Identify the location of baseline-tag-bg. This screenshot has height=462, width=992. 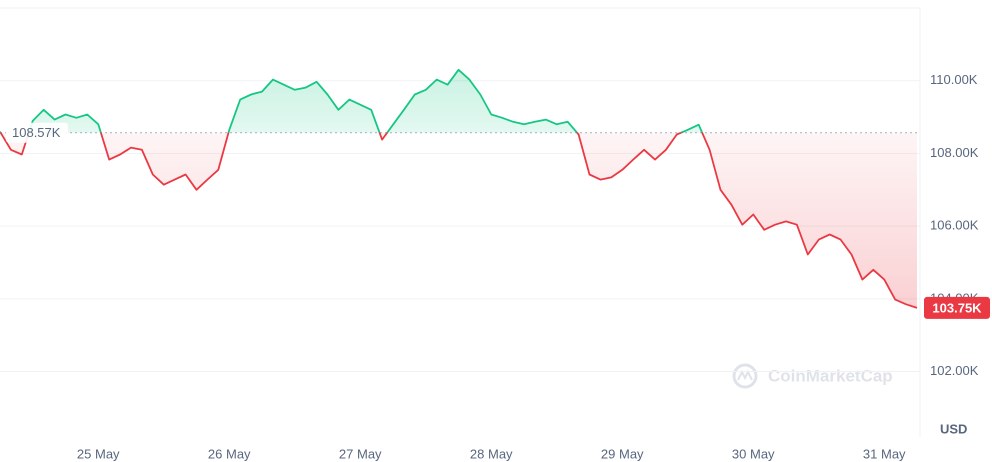
(37, 132).